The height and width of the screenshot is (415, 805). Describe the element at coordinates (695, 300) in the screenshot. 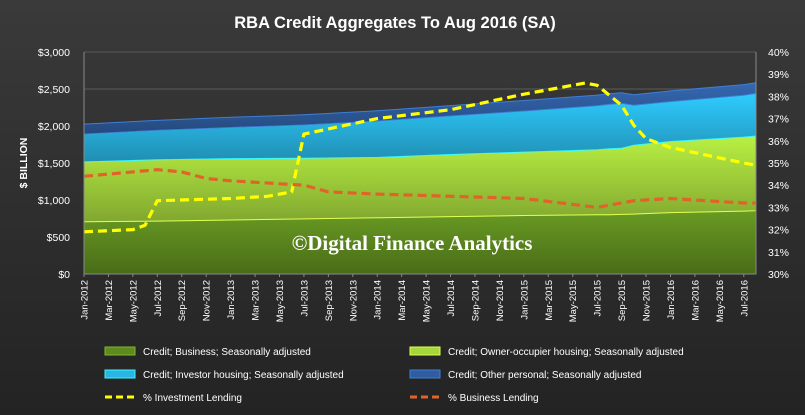

I see `x-tick-label: Mar-2016` at that location.